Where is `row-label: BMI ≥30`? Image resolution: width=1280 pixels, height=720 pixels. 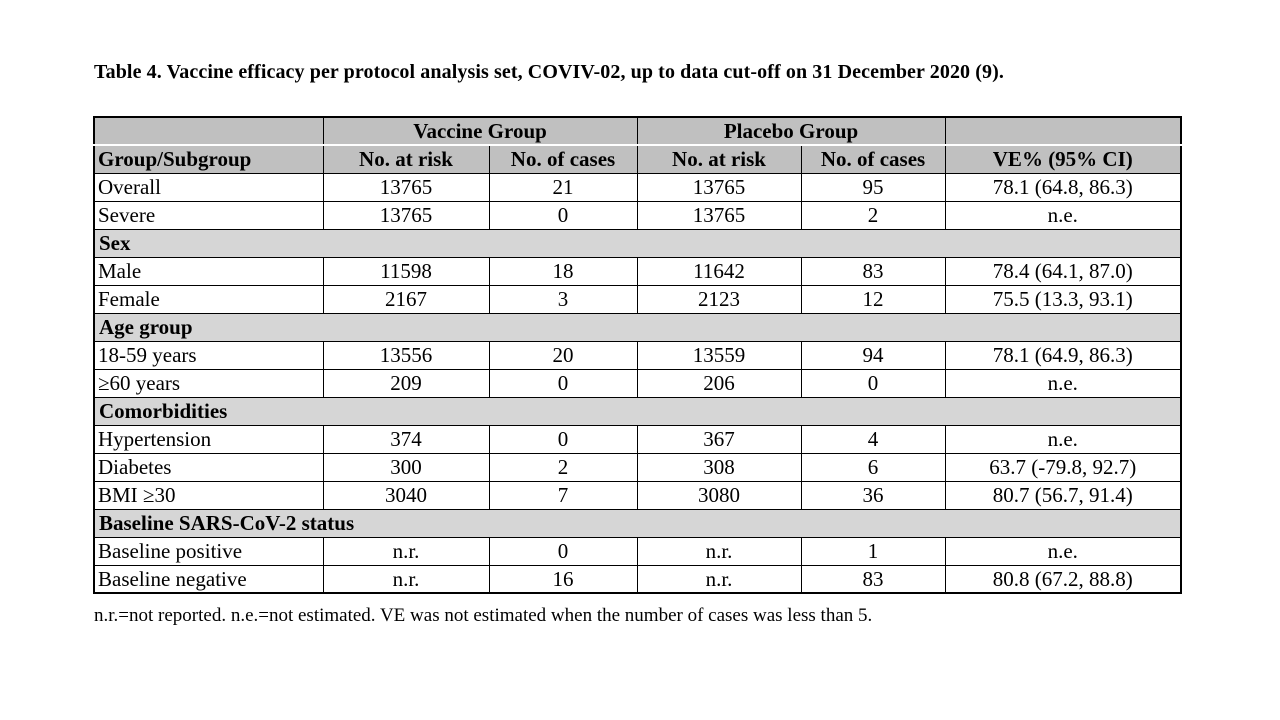
row-label: BMI ≥30 is located at coordinates (208, 495).